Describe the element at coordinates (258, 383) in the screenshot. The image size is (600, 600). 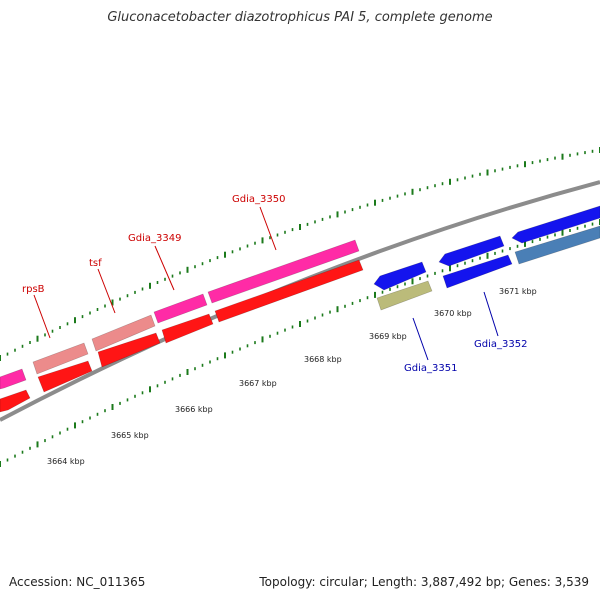
I see `scale-label: 3667 kbp` at that location.